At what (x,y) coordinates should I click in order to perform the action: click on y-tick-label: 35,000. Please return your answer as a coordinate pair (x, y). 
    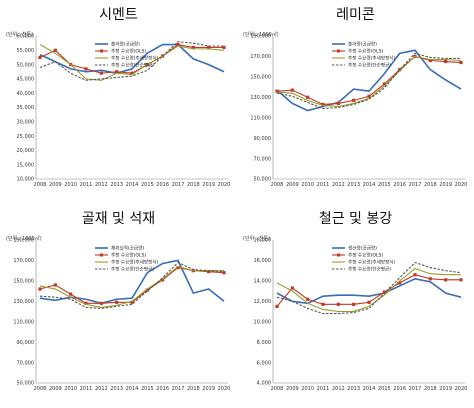
    Looking at the image, I should click on (26, 108).